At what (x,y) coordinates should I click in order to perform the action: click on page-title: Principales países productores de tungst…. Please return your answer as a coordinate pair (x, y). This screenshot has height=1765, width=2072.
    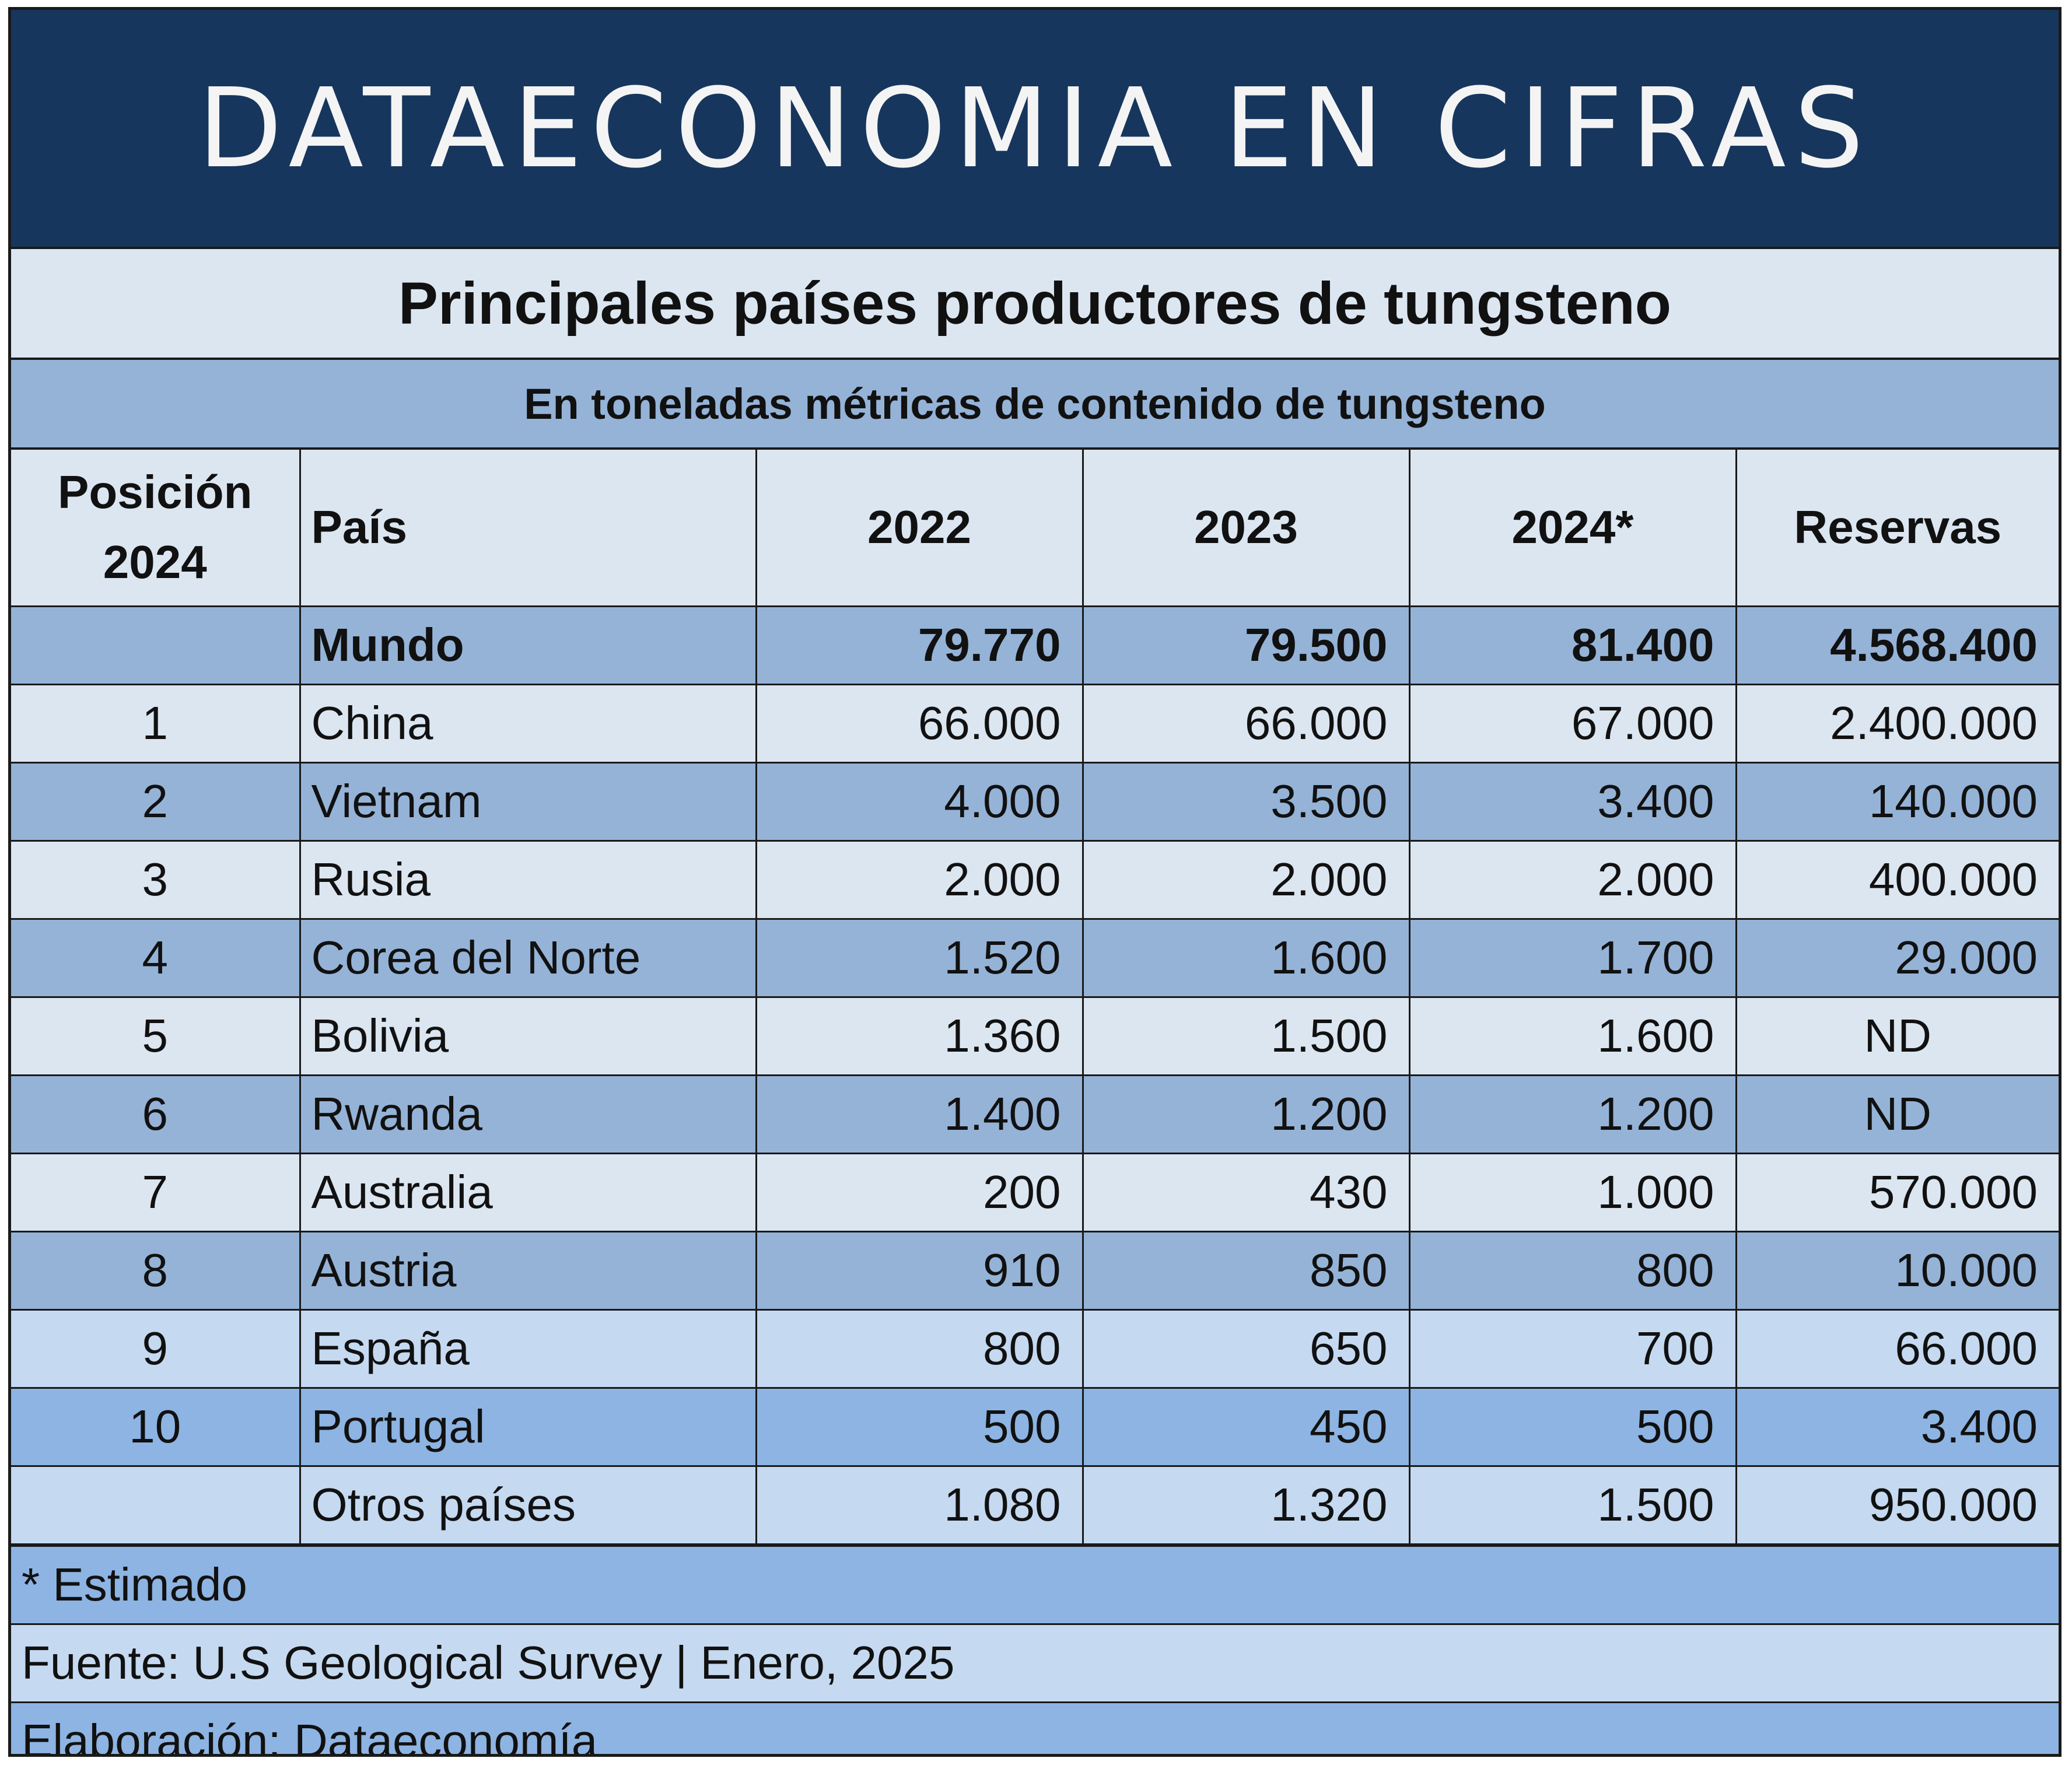
    Looking at the image, I should click on (1035, 303).